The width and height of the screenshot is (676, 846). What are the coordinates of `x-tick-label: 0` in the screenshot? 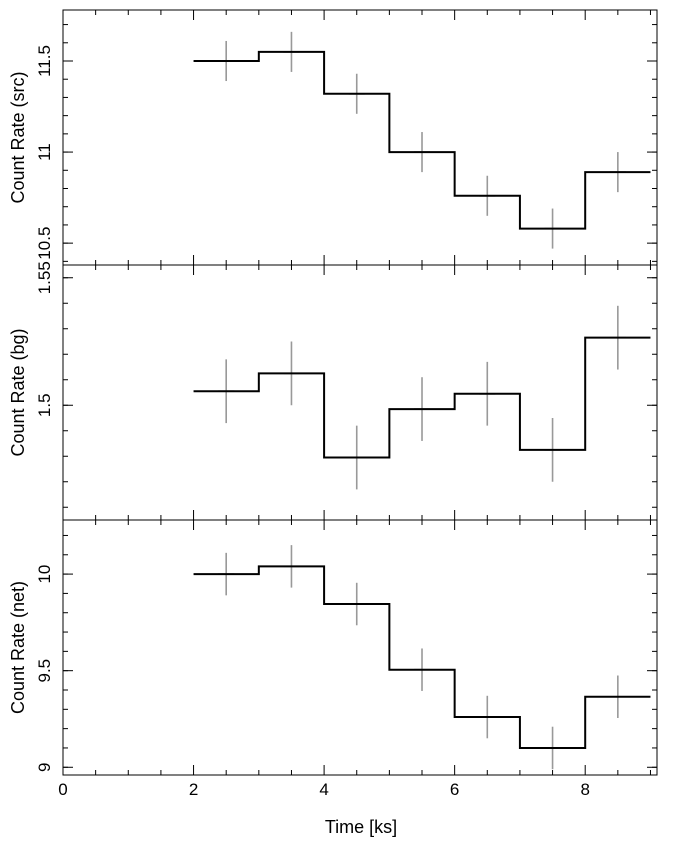 It's located at (62, 789).